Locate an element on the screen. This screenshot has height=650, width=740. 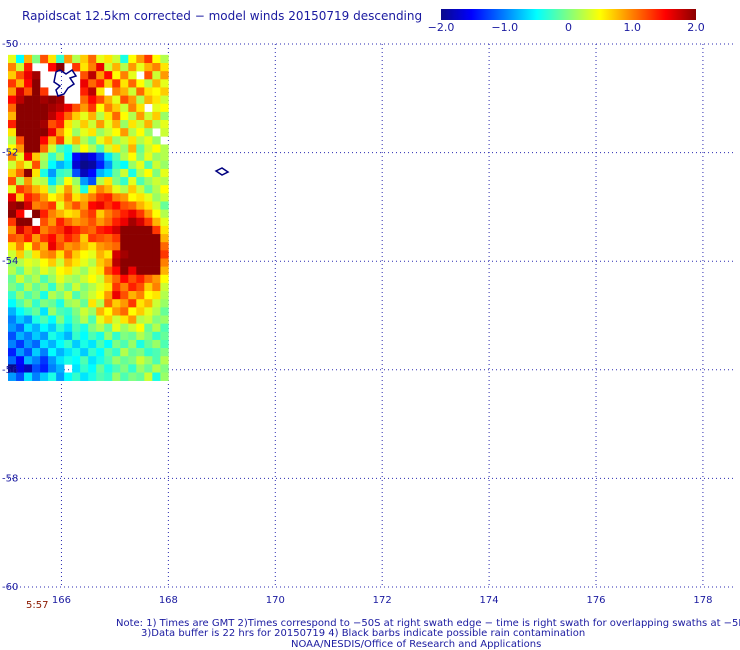
coastline-outline is located at coordinates (65, 82).